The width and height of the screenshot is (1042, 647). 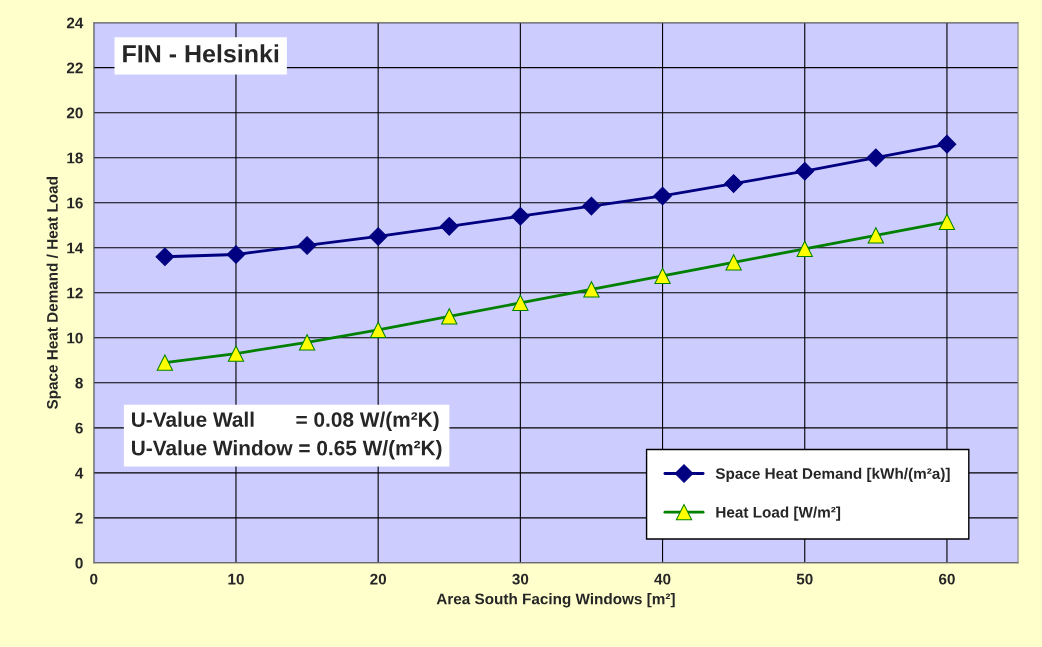 I want to click on y-tick-label: 16, so click(x=75, y=203).